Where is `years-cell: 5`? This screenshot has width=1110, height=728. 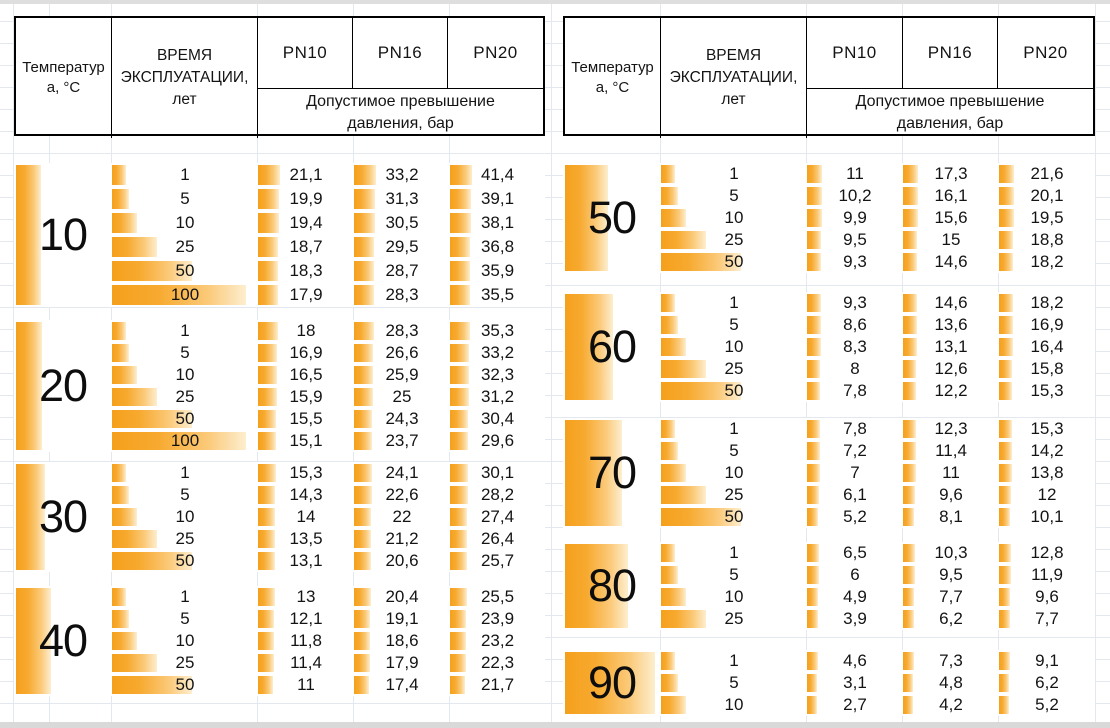
years-cell: 5 is located at coordinates (185, 619).